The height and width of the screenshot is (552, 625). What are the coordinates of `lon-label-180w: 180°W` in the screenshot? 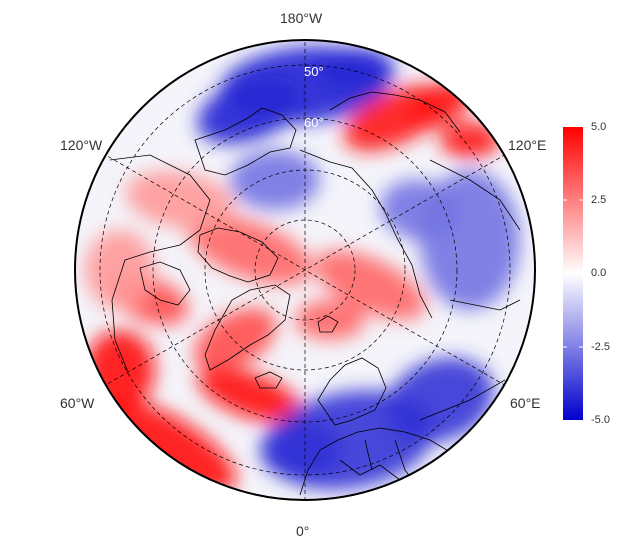 It's located at (301, 18).